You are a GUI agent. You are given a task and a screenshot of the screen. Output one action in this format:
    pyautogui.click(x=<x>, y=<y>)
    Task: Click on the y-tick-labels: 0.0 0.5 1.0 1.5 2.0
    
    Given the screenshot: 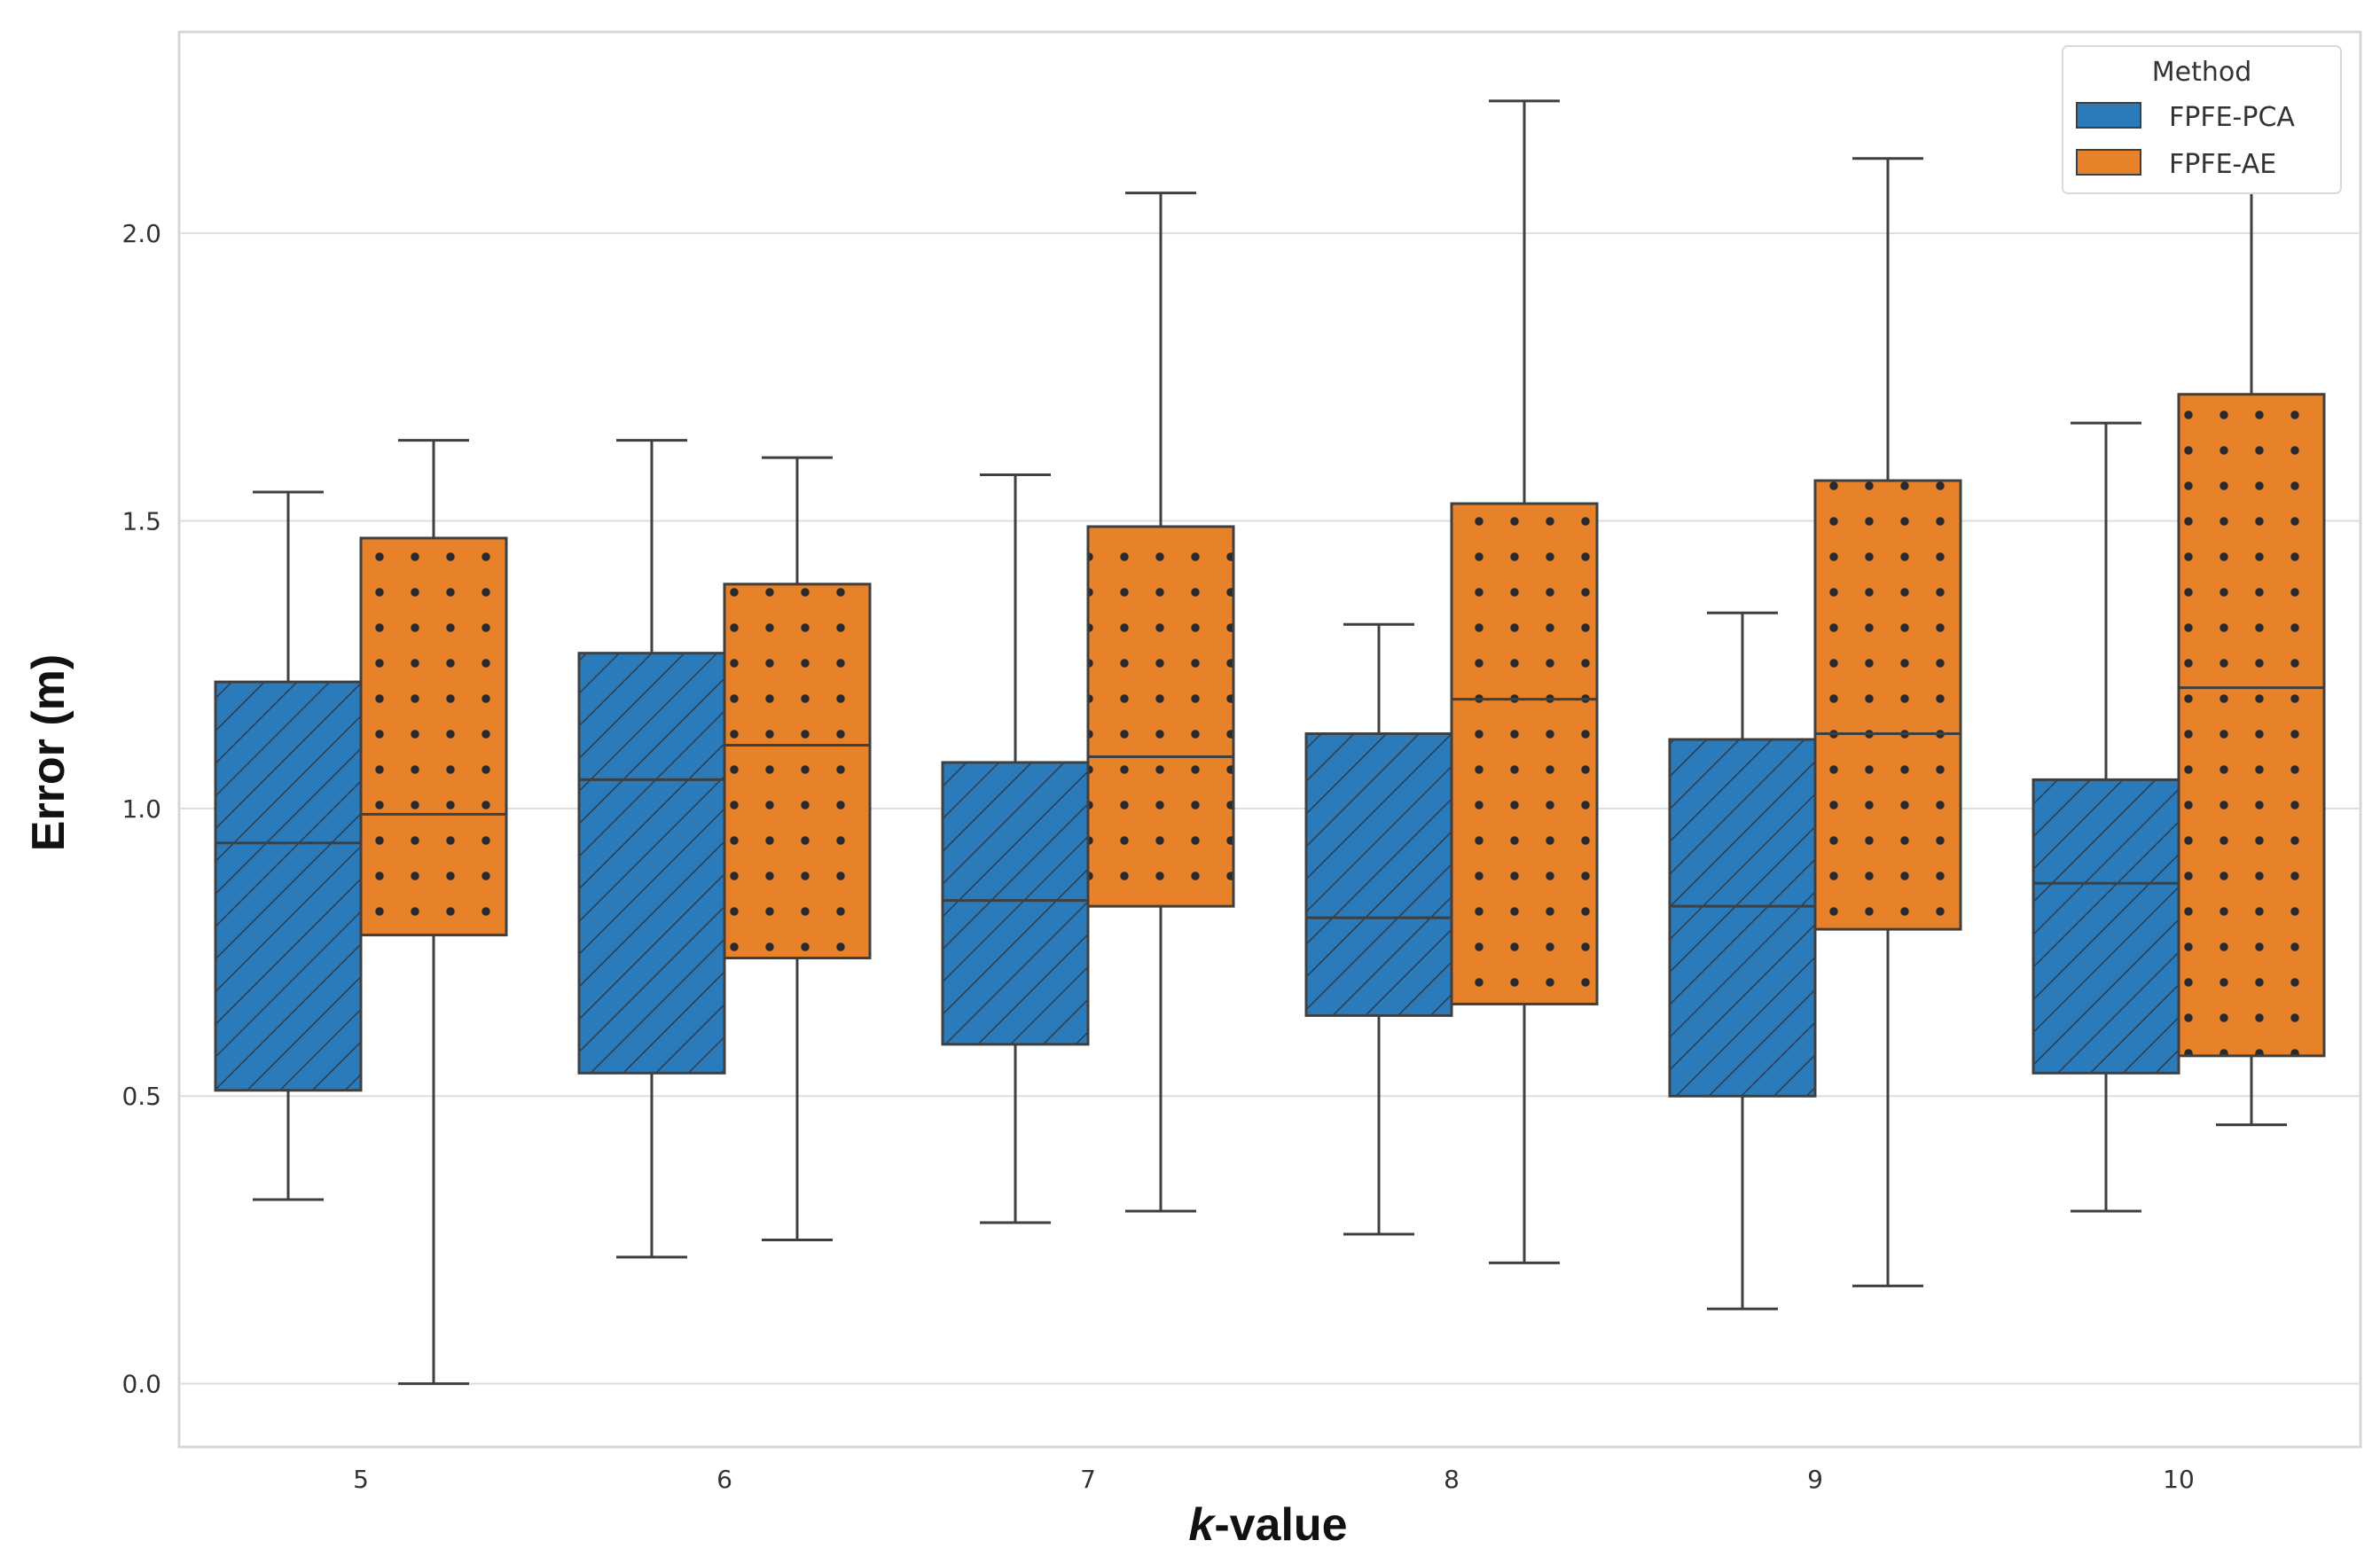 What is the action you would take?
    pyautogui.click(x=141, y=809)
    